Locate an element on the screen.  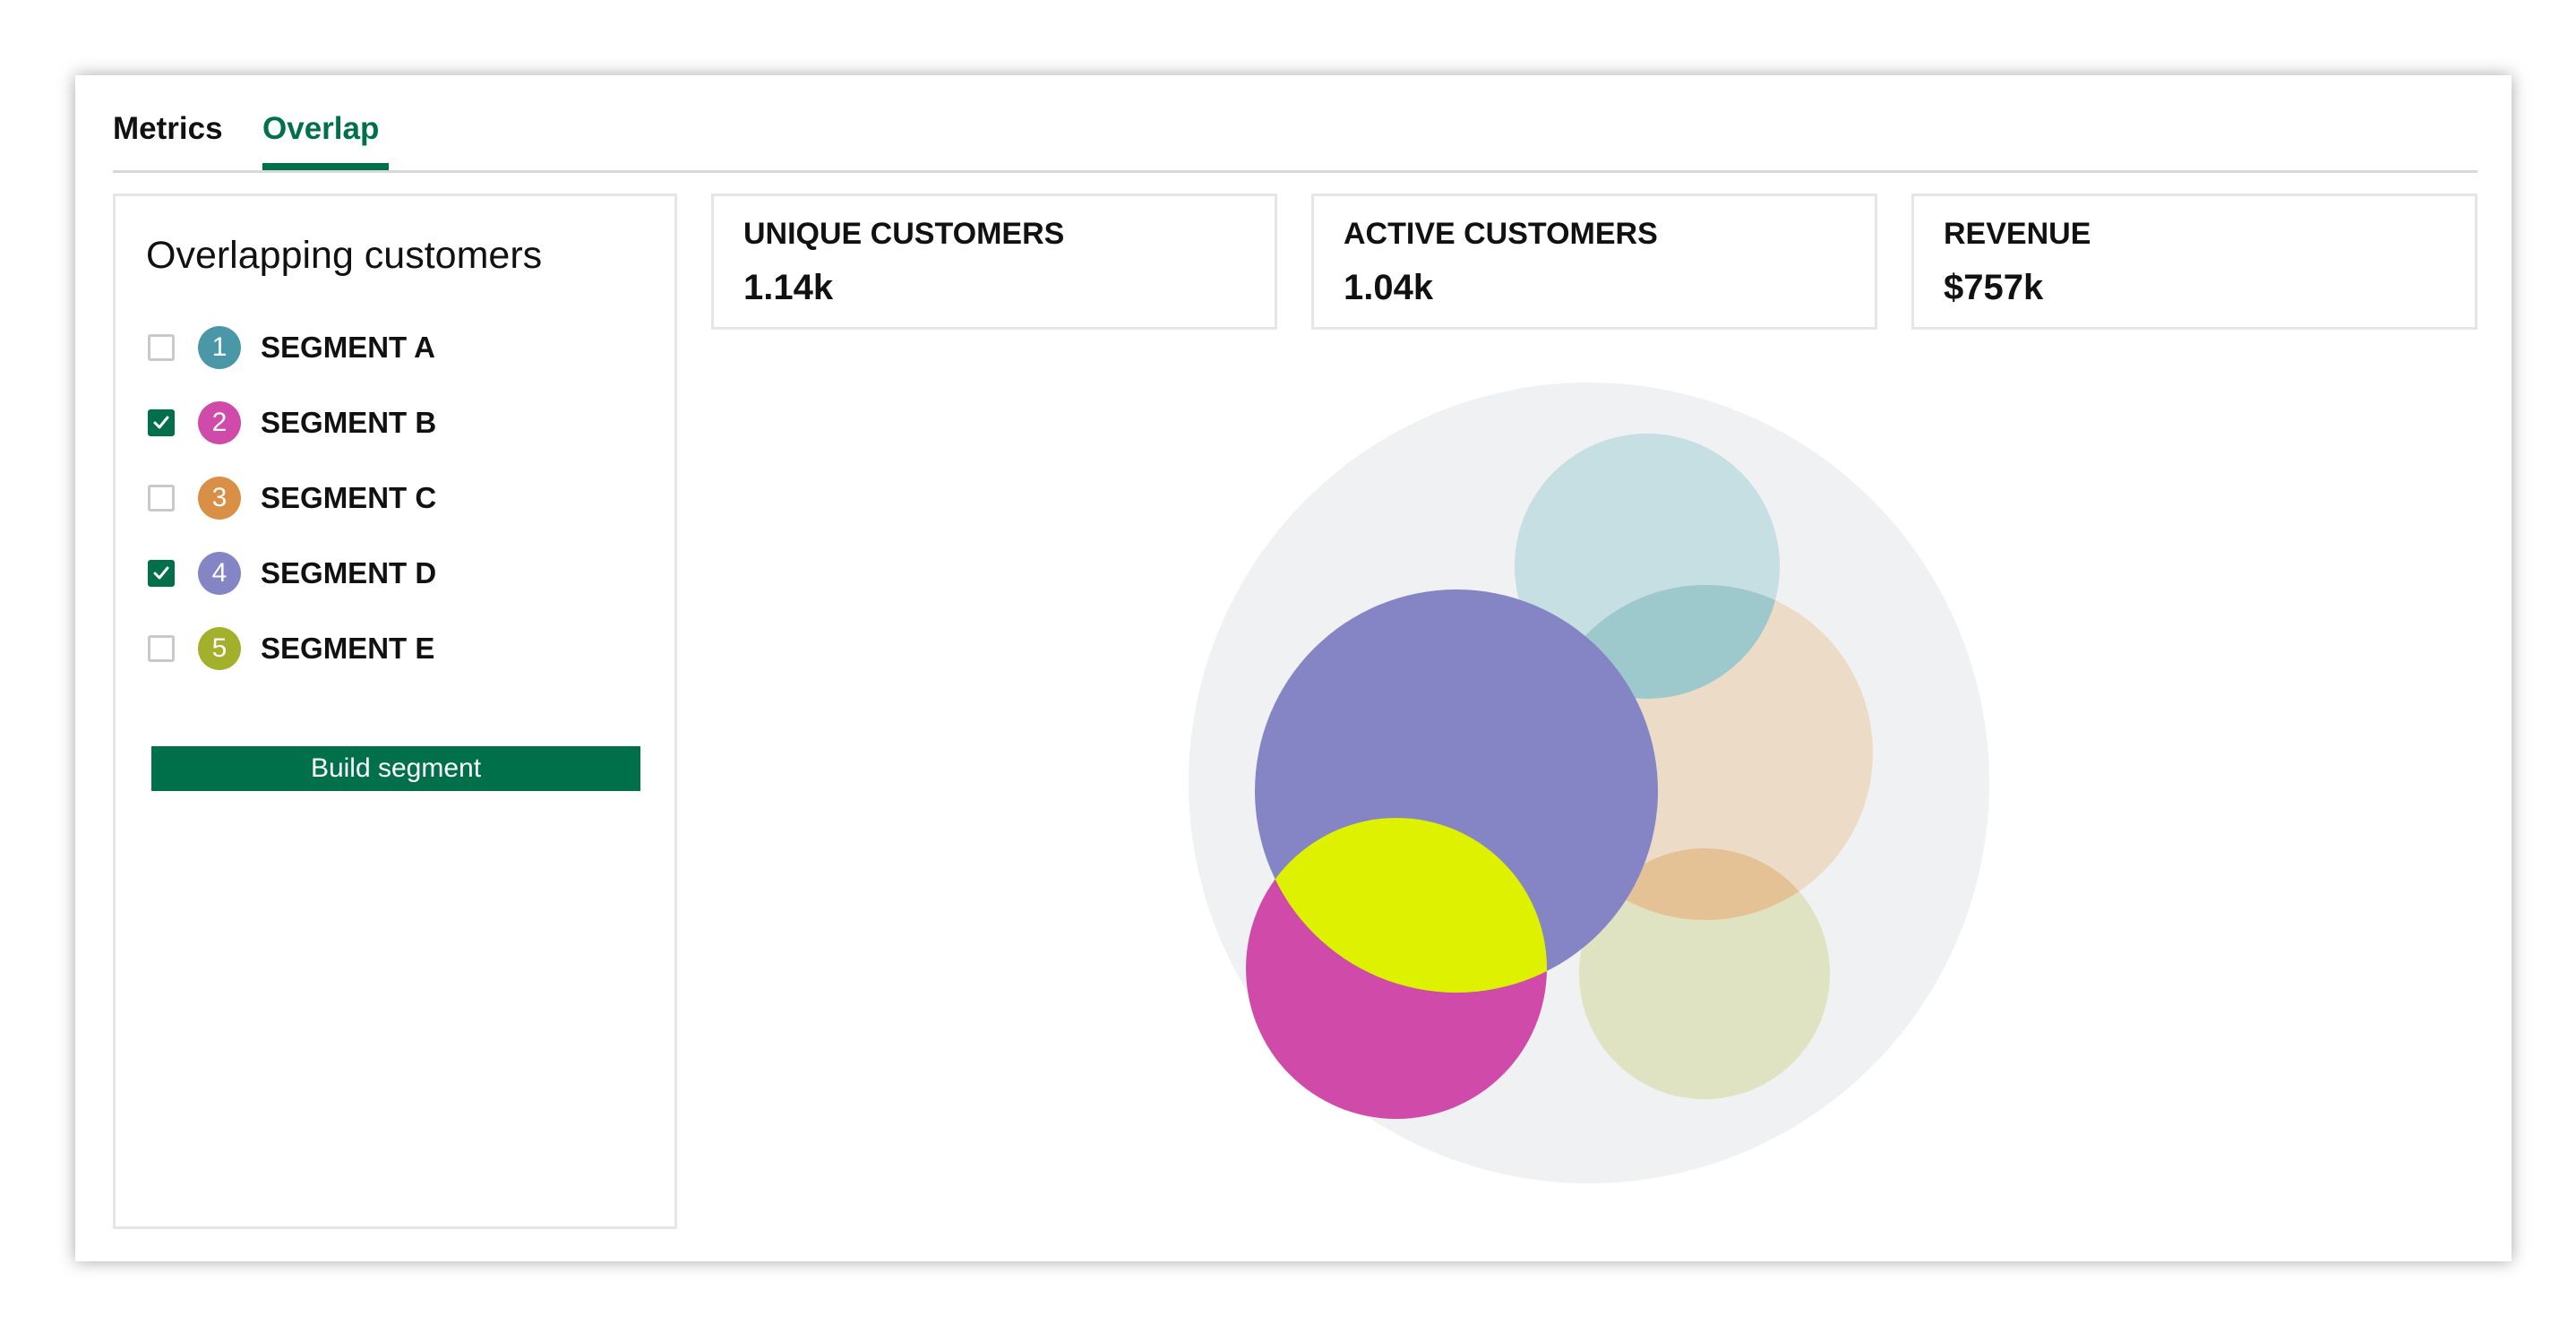
kpi-label: ACTIVE CUSTOMERS is located at coordinates (1501, 234).